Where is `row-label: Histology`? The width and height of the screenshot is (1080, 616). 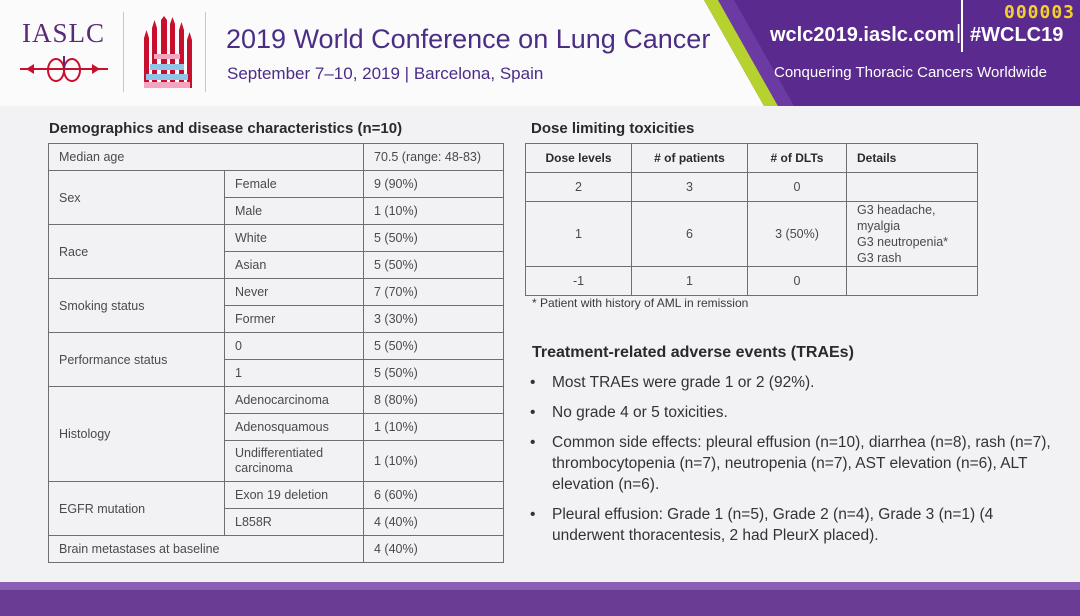
row-label: Histology is located at coordinates (136, 434).